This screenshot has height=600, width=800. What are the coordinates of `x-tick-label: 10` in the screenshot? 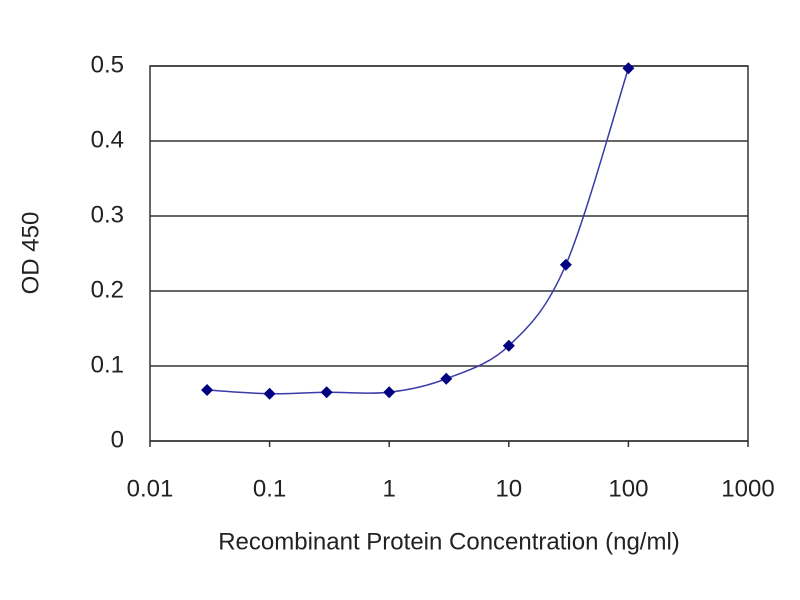 It's located at (508, 488).